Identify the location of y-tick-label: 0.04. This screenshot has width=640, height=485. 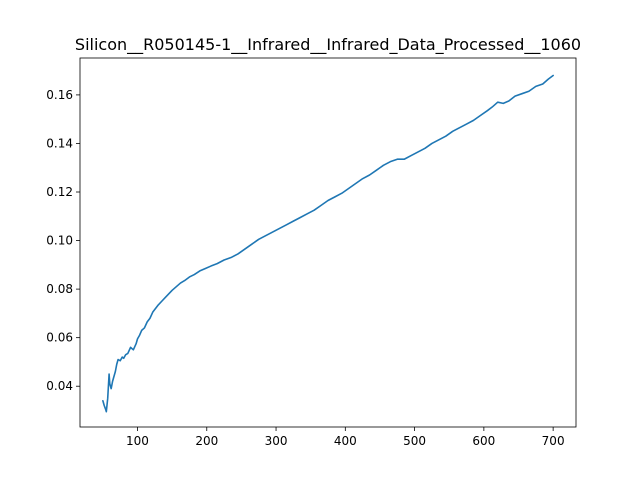
(59, 386).